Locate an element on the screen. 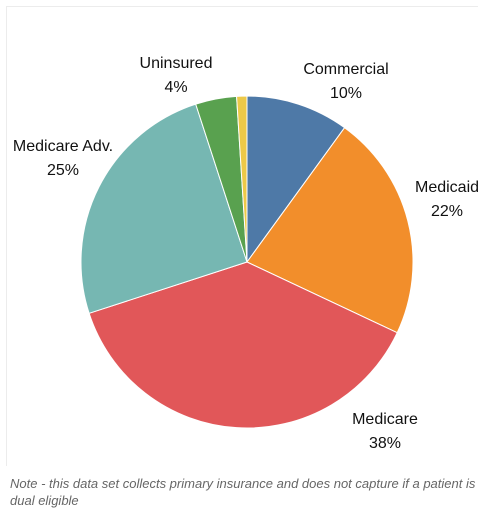 This screenshot has width=478, height=509. slice-name-label: Commercial is located at coordinates (345, 69).